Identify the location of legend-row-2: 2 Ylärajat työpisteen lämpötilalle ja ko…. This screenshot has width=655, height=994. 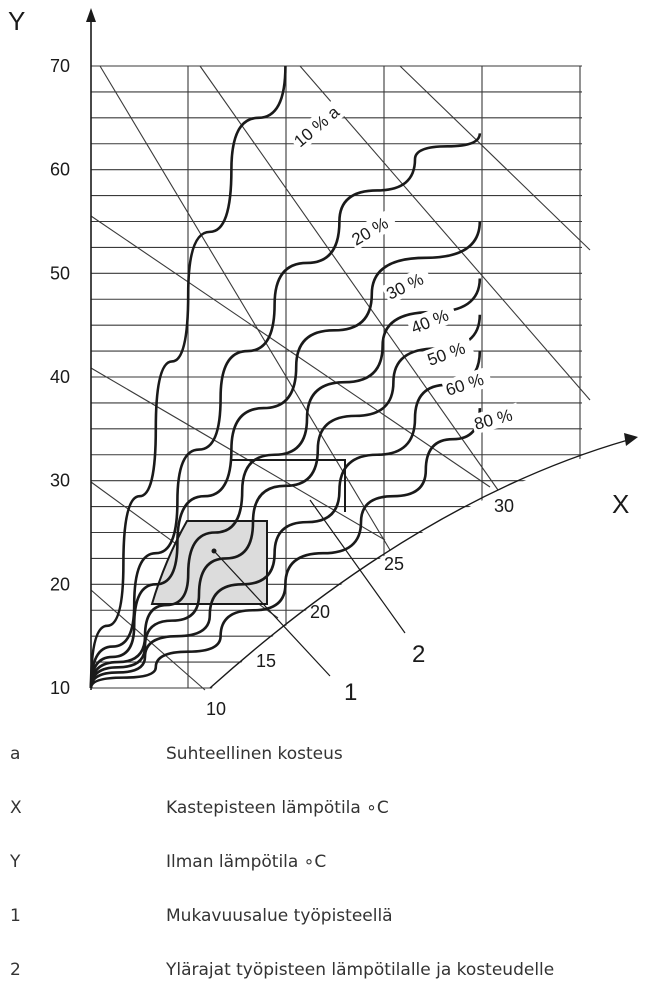
(327, 977).